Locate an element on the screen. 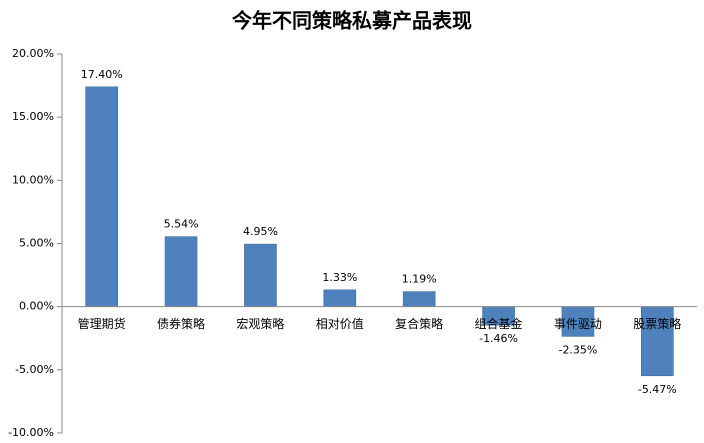  value-label: -2.35% is located at coordinates (577, 349).